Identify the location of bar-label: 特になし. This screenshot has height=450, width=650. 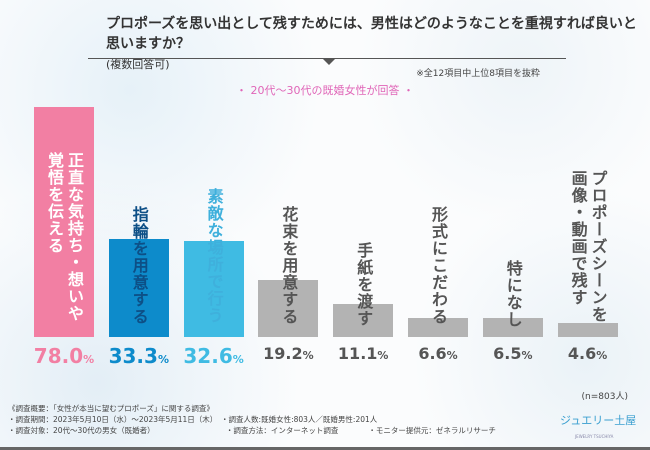
(513, 294).